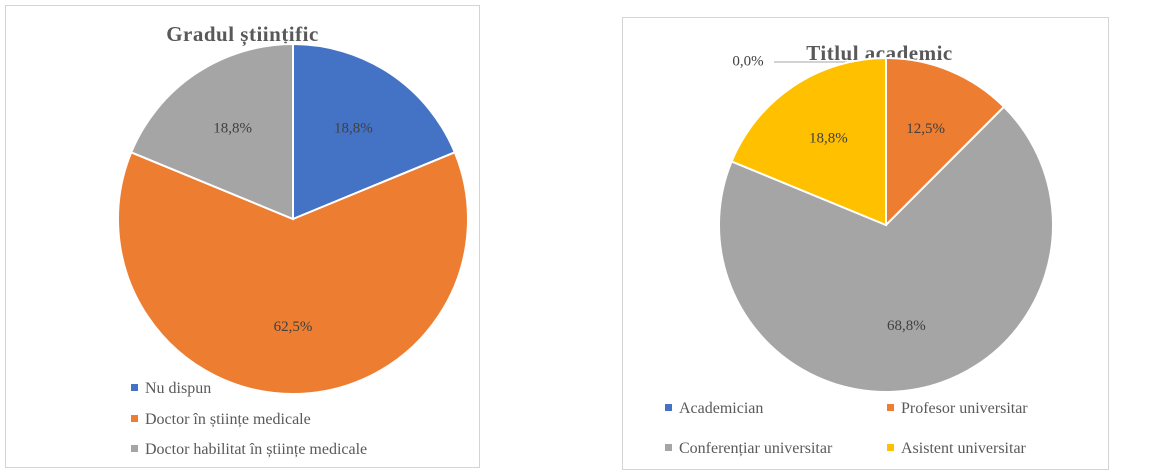  I want to click on data-label: 0,0%, so click(747, 61).